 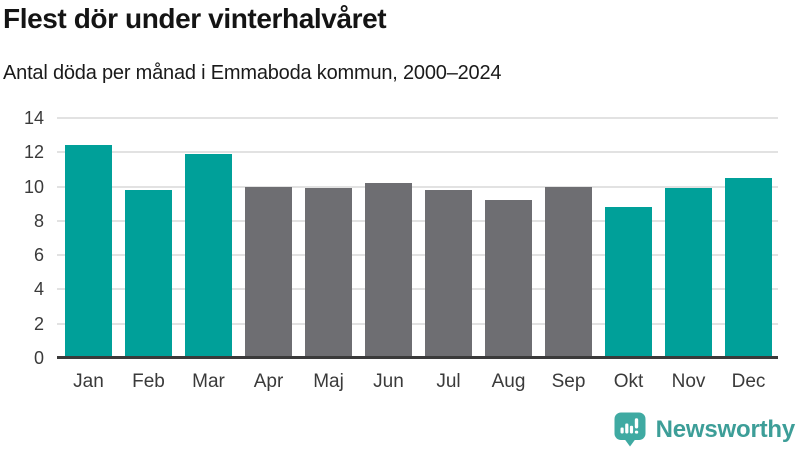 What do you see at coordinates (148, 381) in the screenshot?
I see `x-axis-tick-label: Feb` at bounding box center [148, 381].